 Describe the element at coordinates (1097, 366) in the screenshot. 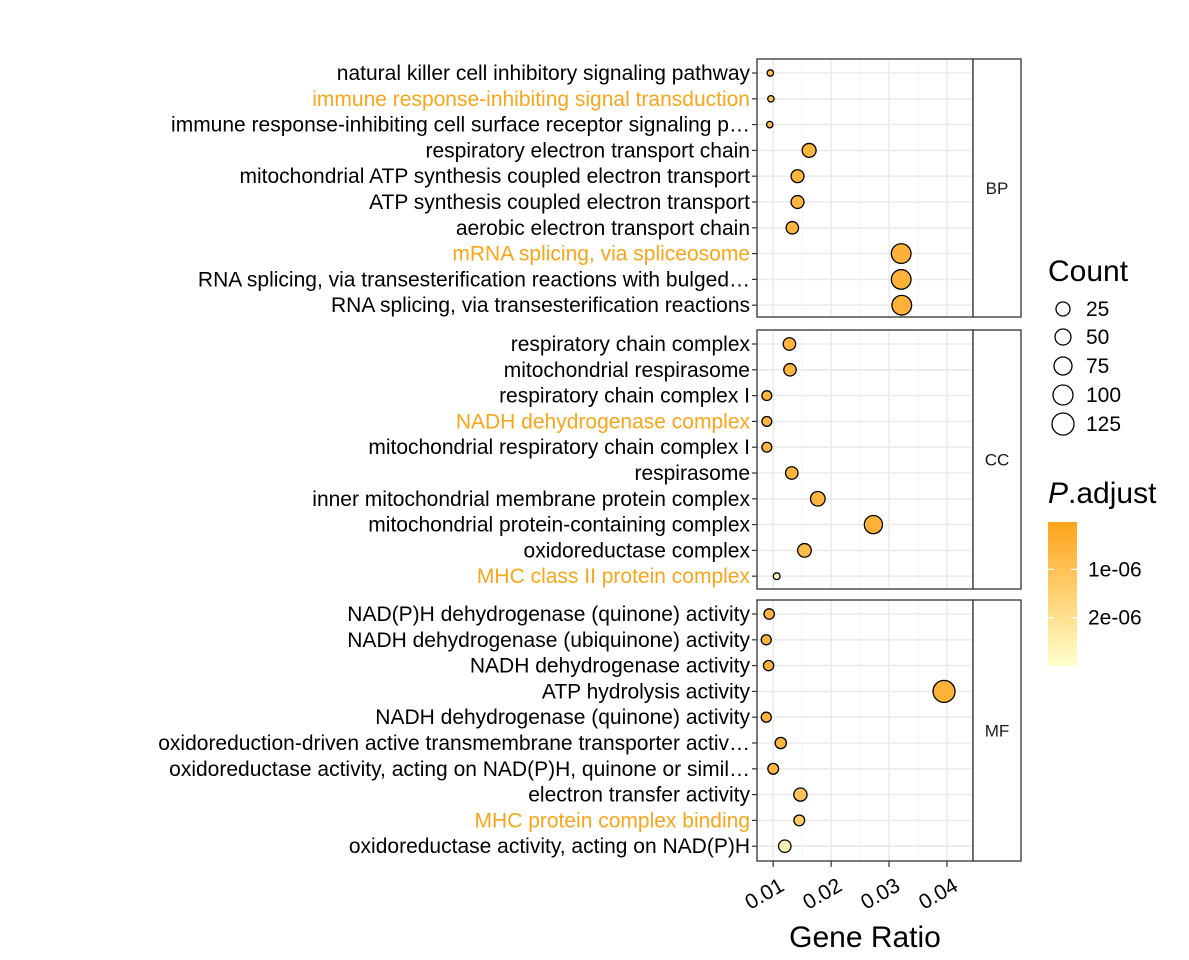

I see `size-legend-label: 75` at that location.